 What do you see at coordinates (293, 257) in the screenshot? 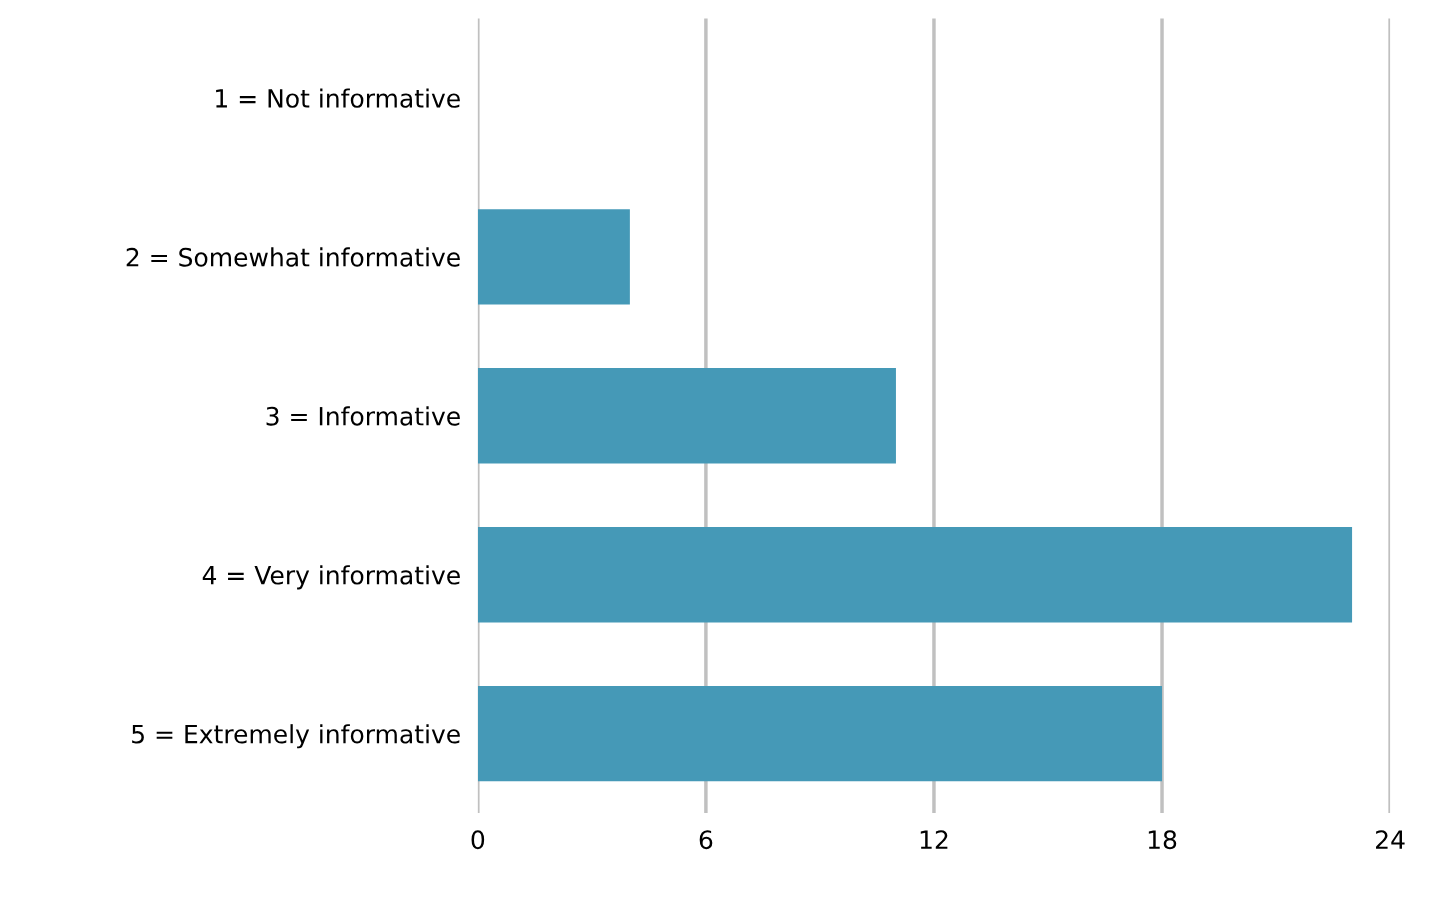
I see `y-tick-label: 2 = Somewhat informative` at bounding box center [293, 257].